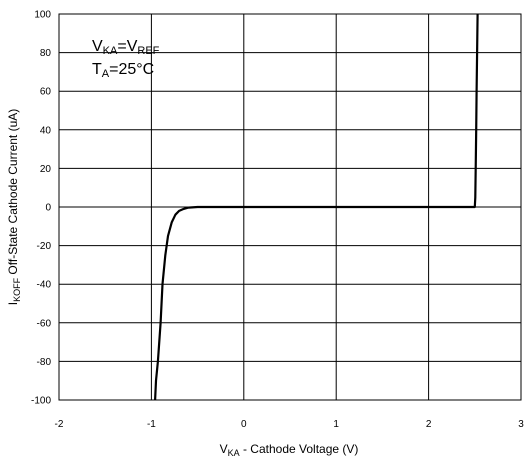 This screenshot has height=459, width=524. I want to click on y-tick-label: 80, so click(46, 53).